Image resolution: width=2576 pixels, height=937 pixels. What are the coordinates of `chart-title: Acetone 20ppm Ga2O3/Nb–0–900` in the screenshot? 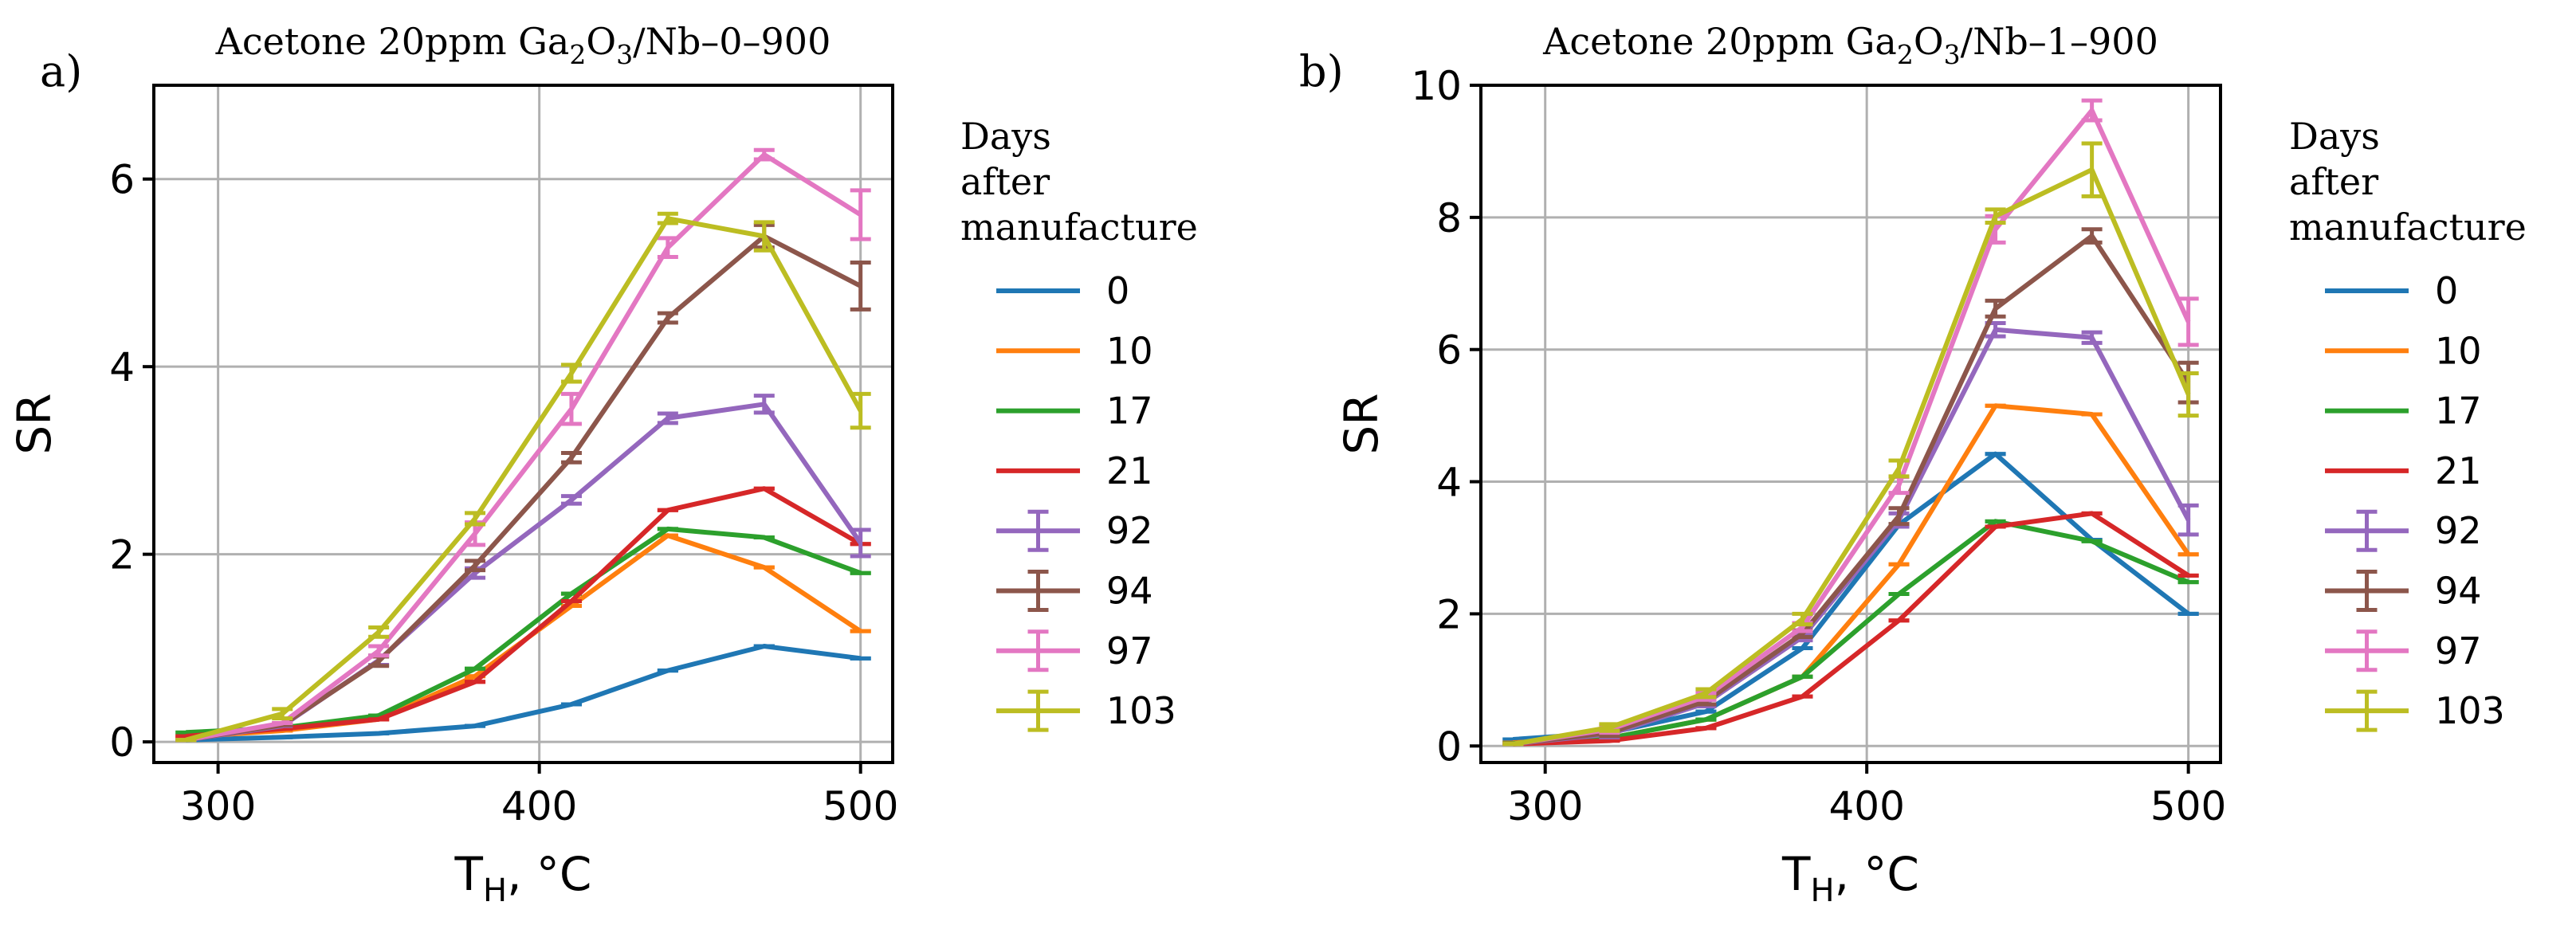 It's located at (523, 45).